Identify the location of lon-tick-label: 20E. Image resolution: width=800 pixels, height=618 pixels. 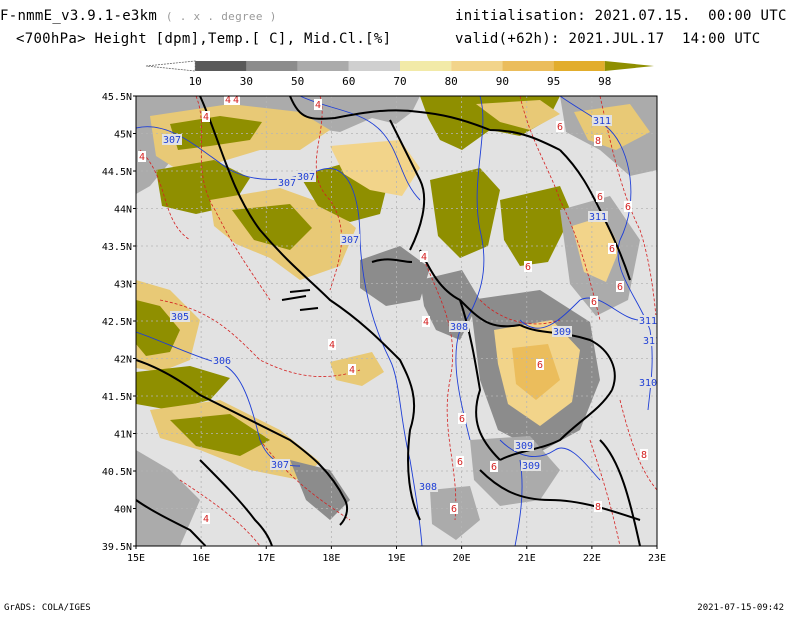
(462, 558).